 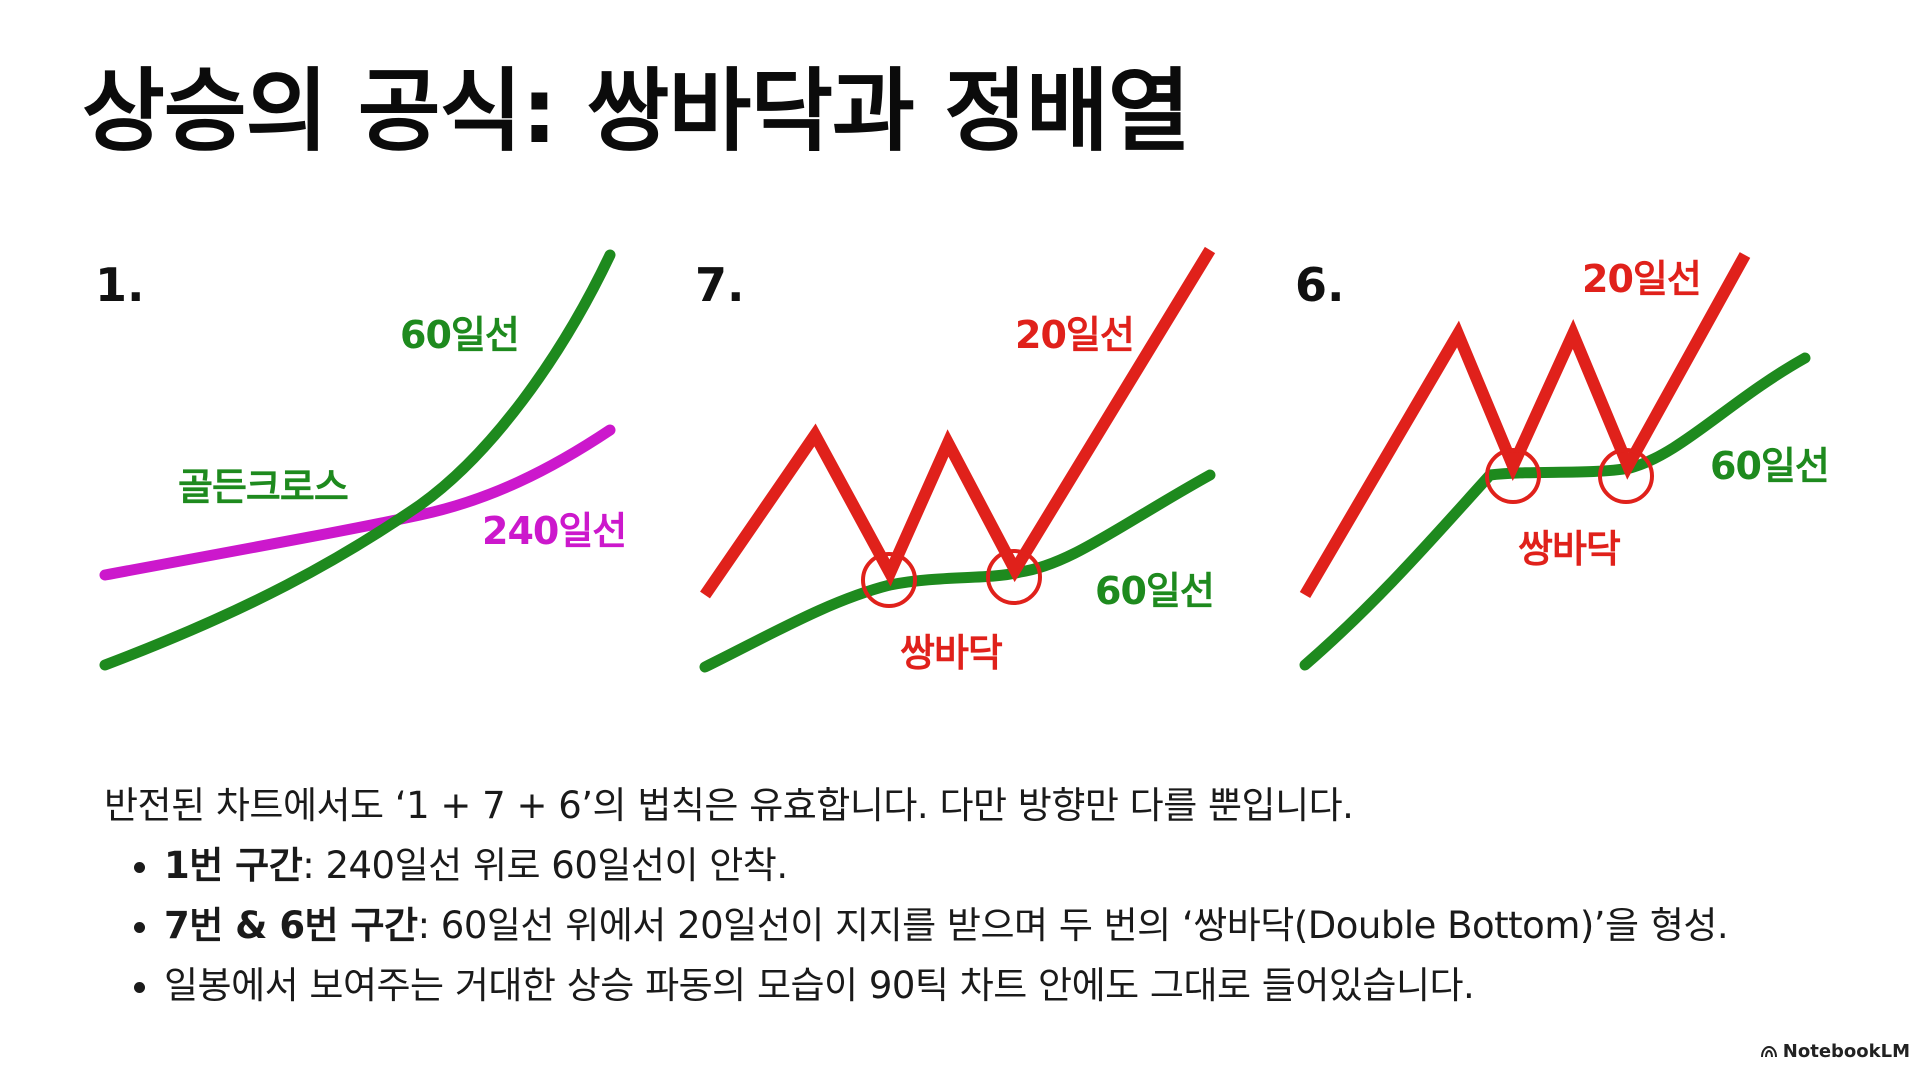 I want to click on bullet-text: : 240일선 위로 60일선이 안착., so click(x=545, y=865).